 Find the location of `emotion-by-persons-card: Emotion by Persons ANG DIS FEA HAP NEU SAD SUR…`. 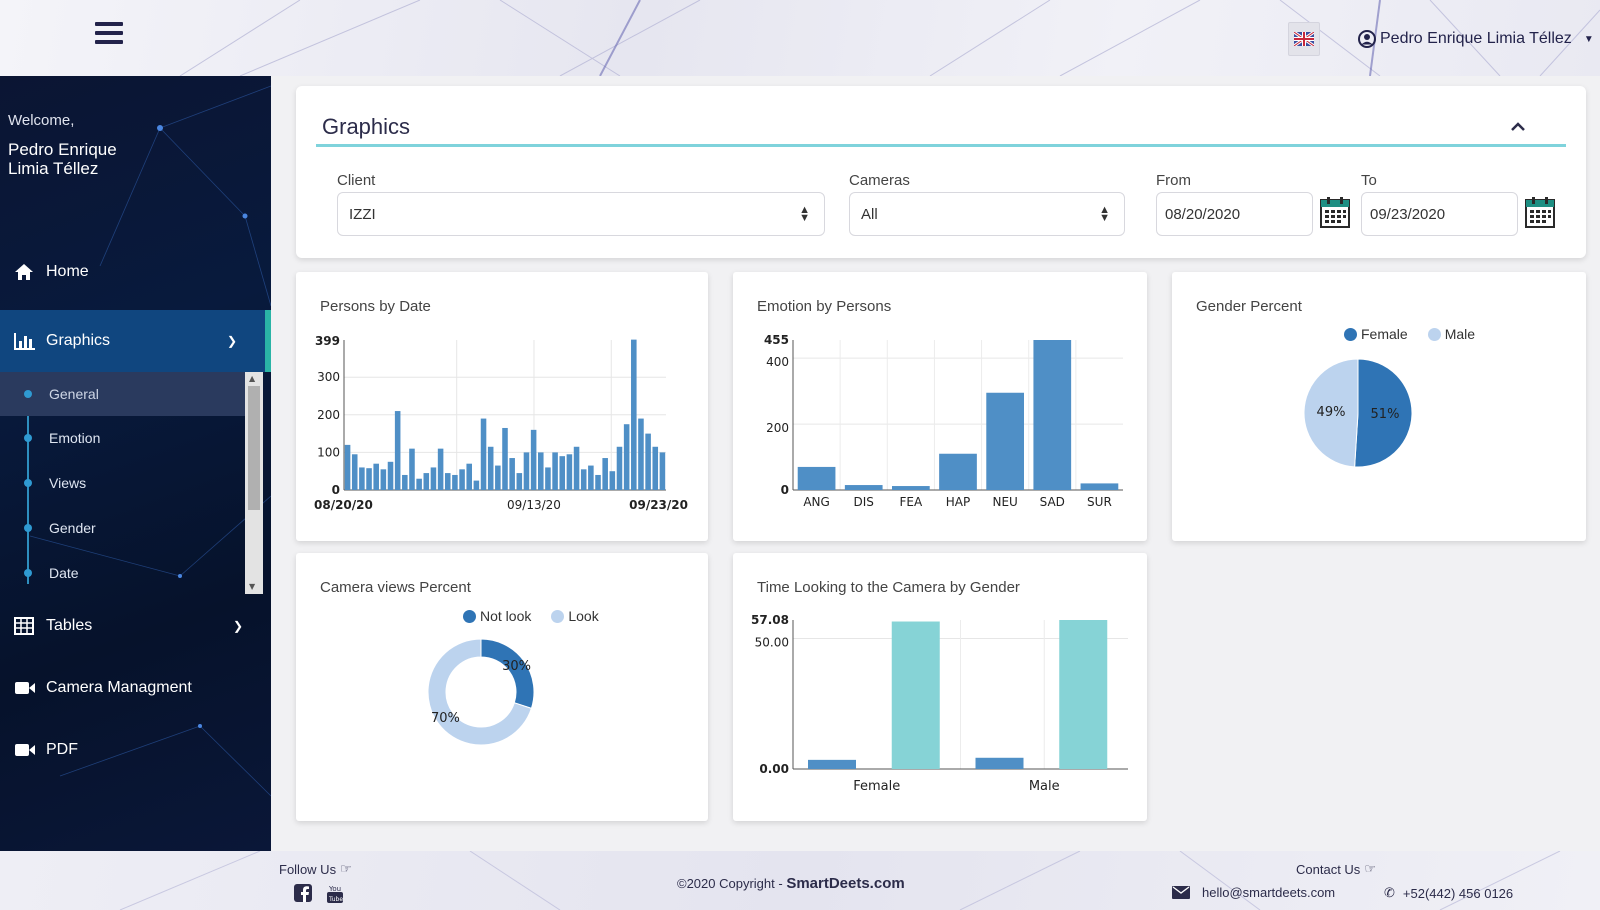

emotion-by-persons-card: Emotion by Persons ANG DIS FEA HAP NEU SAD SUR… is located at coordinates (940, 406).